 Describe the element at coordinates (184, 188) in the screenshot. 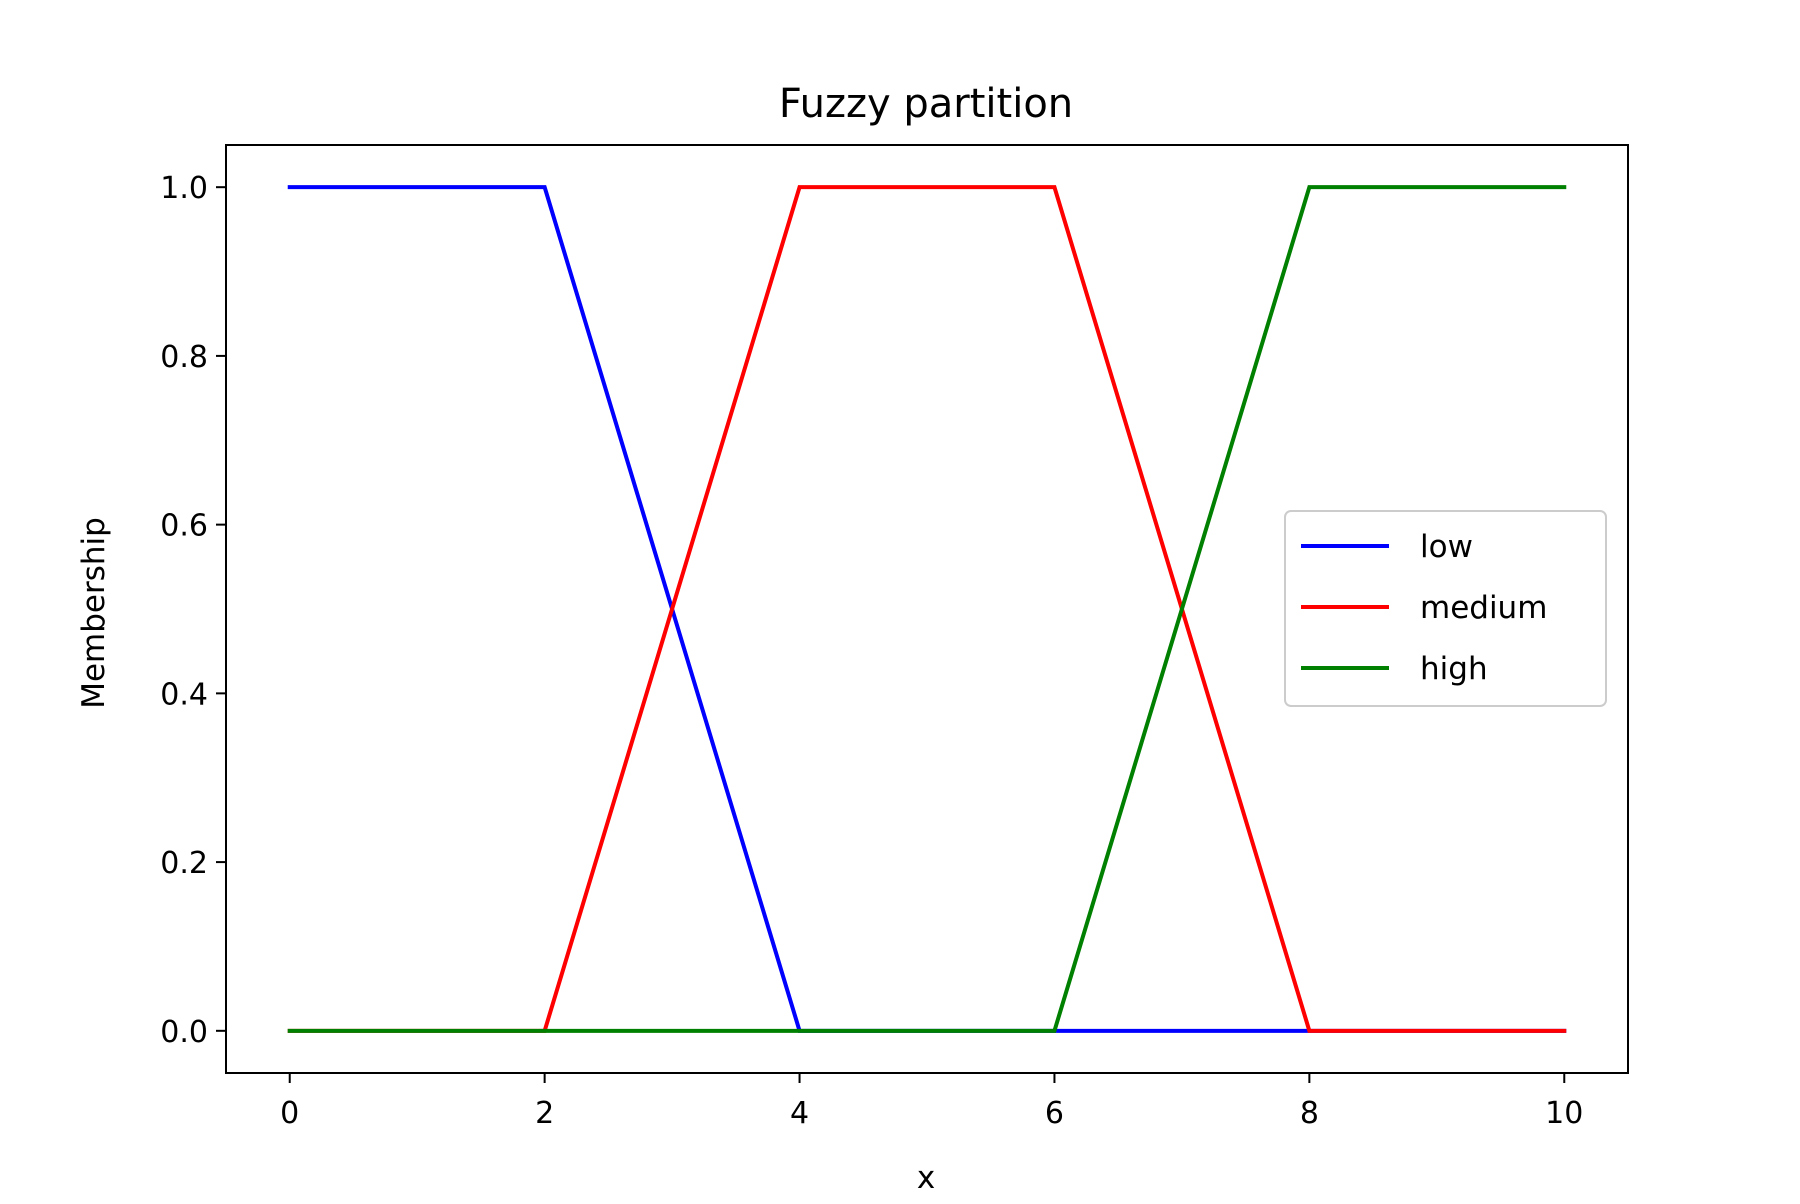

I see `y-tick-label: 1.0` at that location.